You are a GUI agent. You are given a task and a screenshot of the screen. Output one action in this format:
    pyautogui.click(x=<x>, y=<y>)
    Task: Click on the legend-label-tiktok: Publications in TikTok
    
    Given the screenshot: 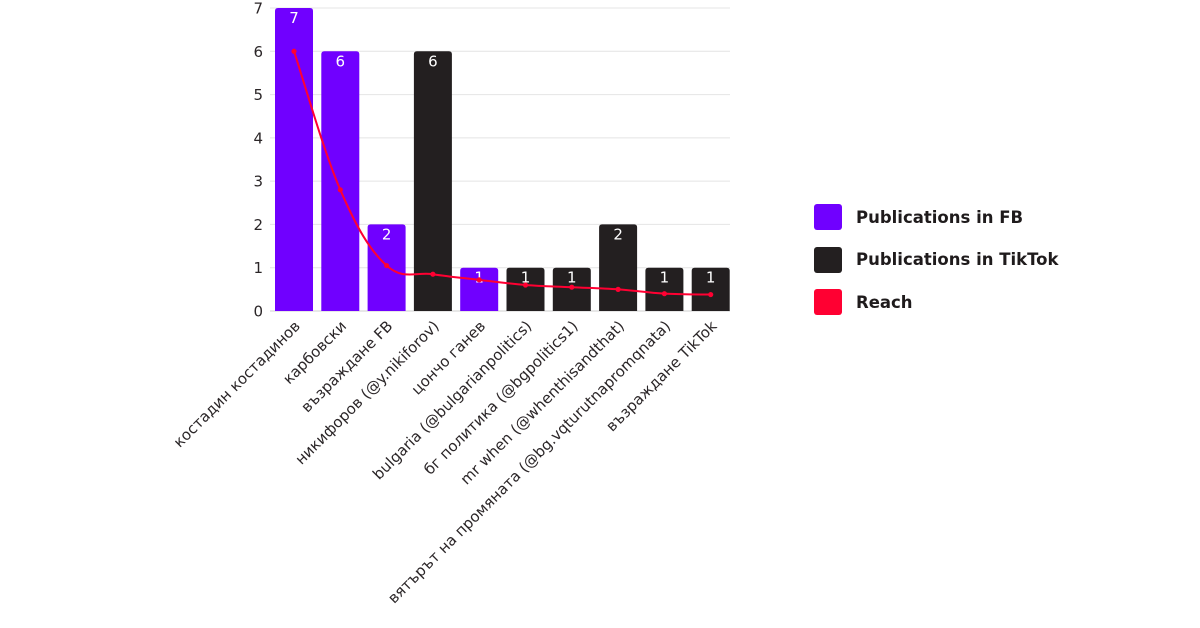 What is the action you would take?
    pyautogui.click(x=957, y=259)
    